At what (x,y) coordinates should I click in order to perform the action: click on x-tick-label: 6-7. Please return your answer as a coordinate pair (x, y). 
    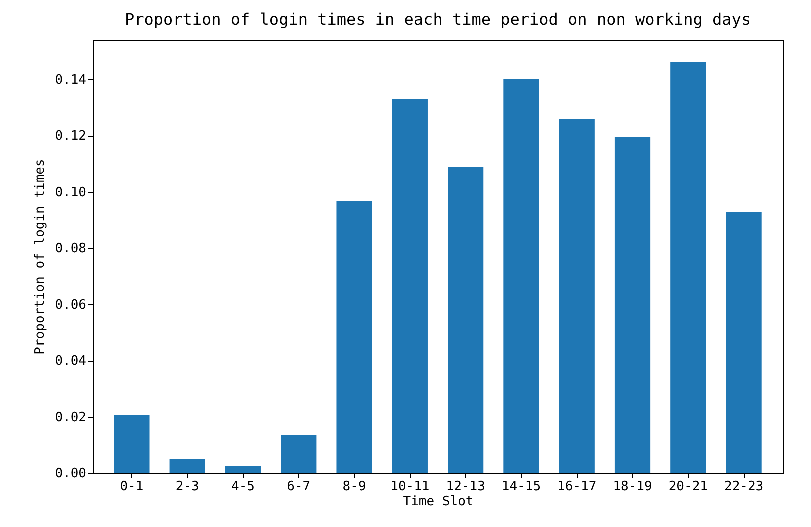
    Looking at the image, I should click on (299, 487).